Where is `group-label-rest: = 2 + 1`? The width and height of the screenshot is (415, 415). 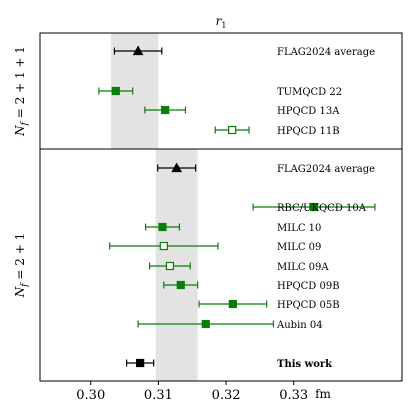
group-label-rest: = 2 + 1 is located at coordinates (20, 258).